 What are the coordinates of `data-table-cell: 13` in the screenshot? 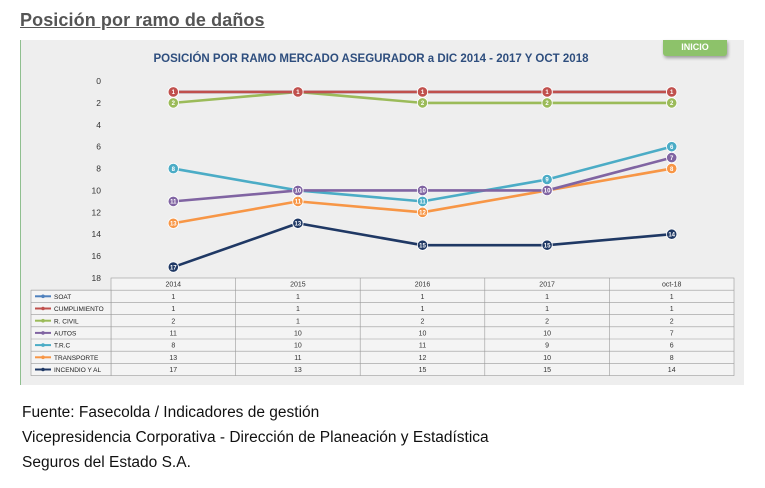 It's located at (298, 370).